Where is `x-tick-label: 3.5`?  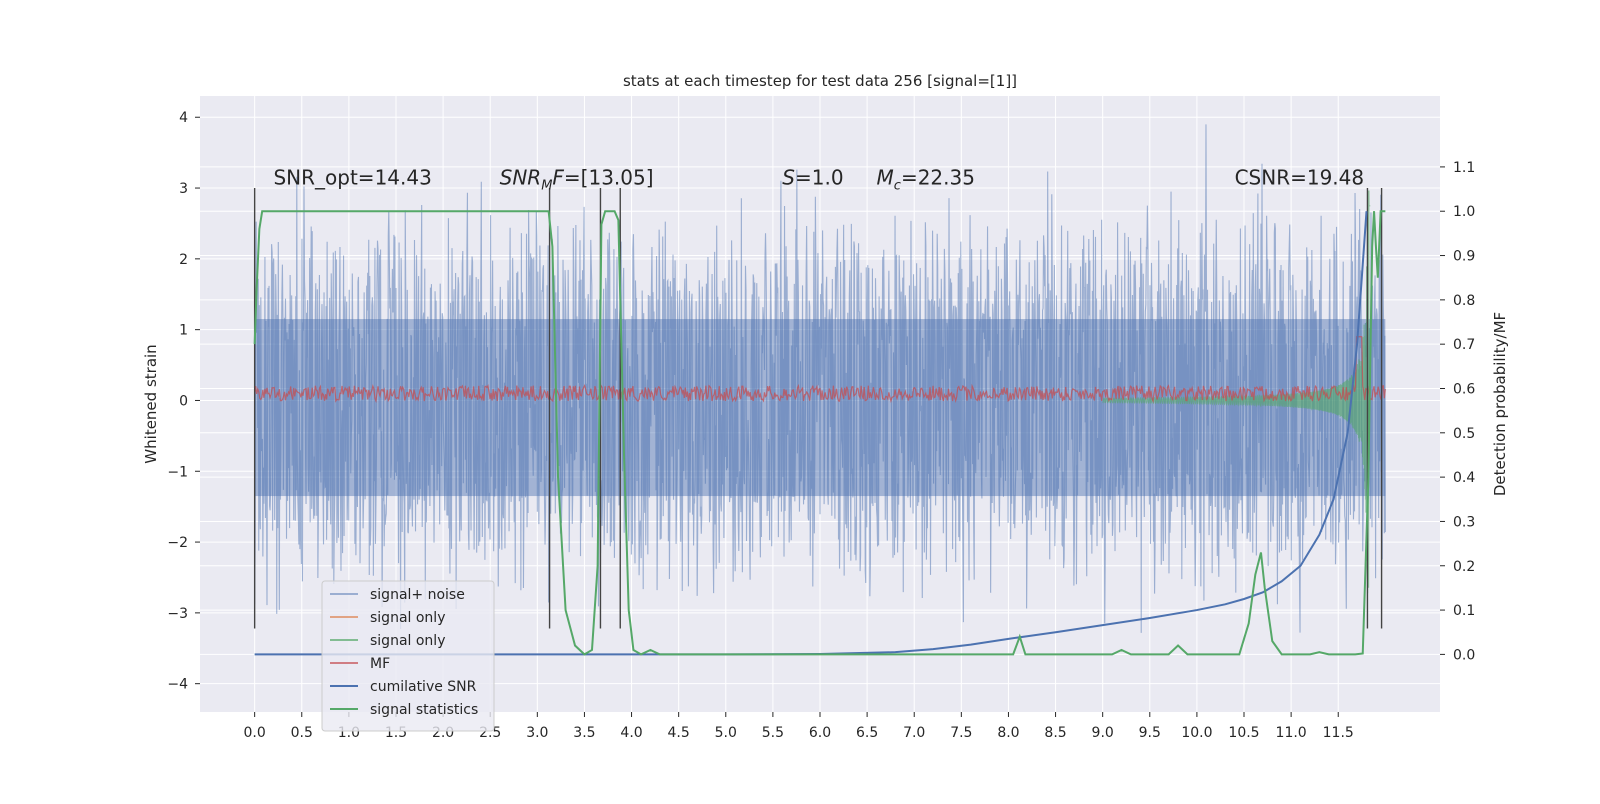
x-tick-label: 3.5 is located at coordinates (584, 733).